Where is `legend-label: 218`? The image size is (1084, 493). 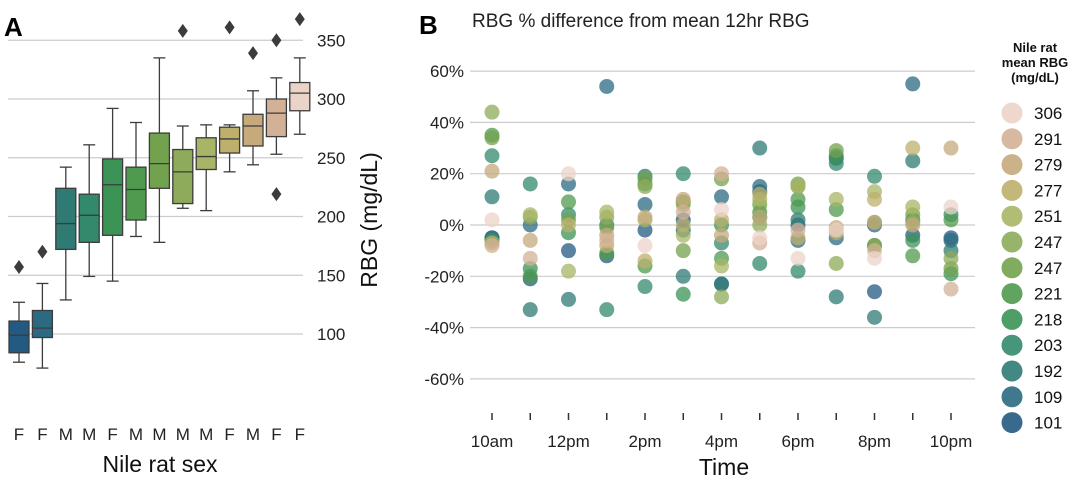
legend-label: 218 is located at coordinates (1048, 319).